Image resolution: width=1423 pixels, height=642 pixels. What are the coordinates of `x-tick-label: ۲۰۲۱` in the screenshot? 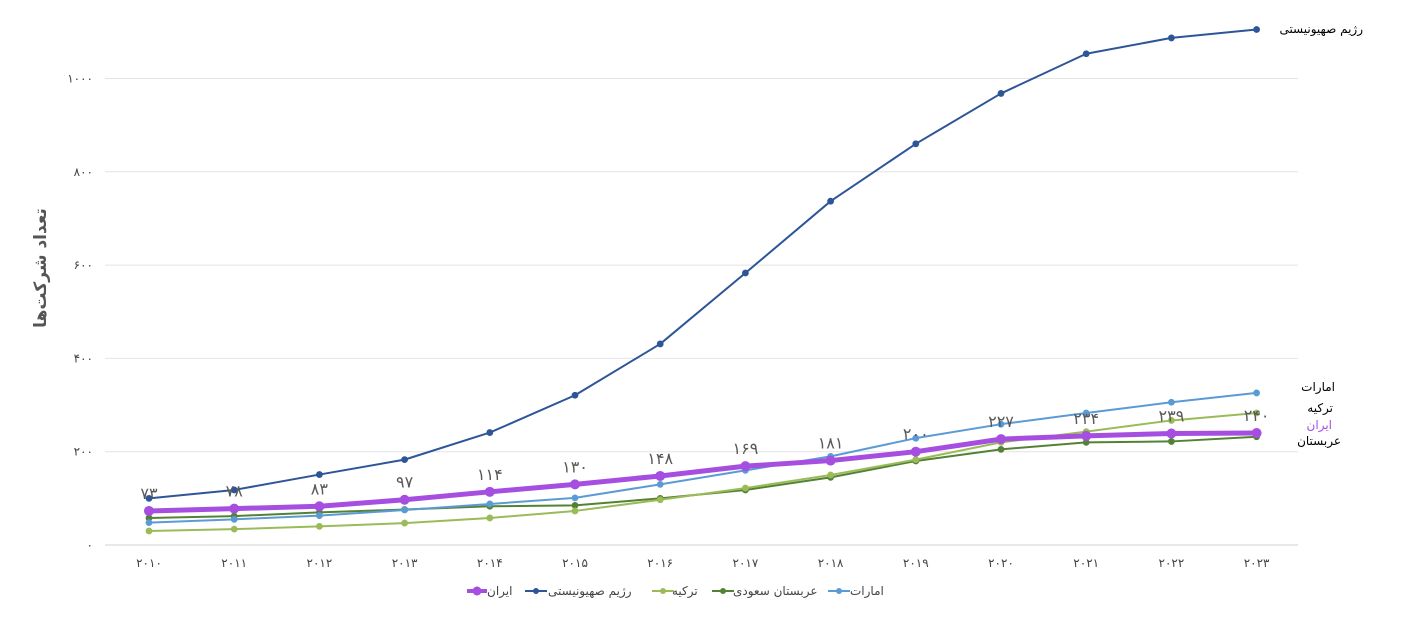 It's located at (1086, 563).